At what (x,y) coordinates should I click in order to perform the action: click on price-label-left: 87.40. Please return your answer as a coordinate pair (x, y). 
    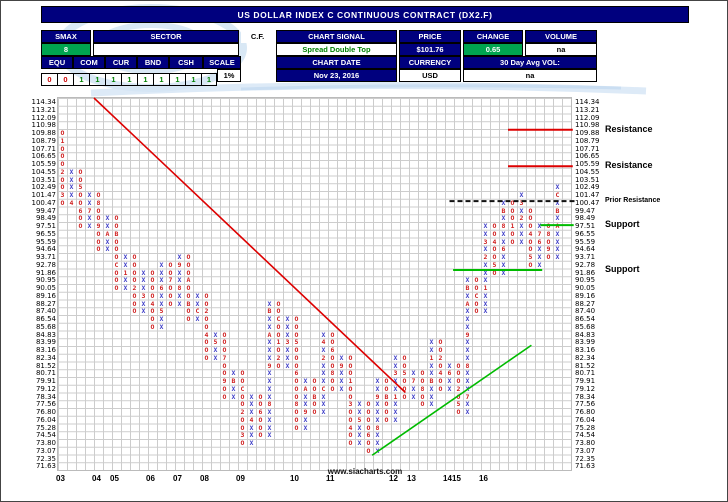
    Looking at the image, I should click on (45, 311).